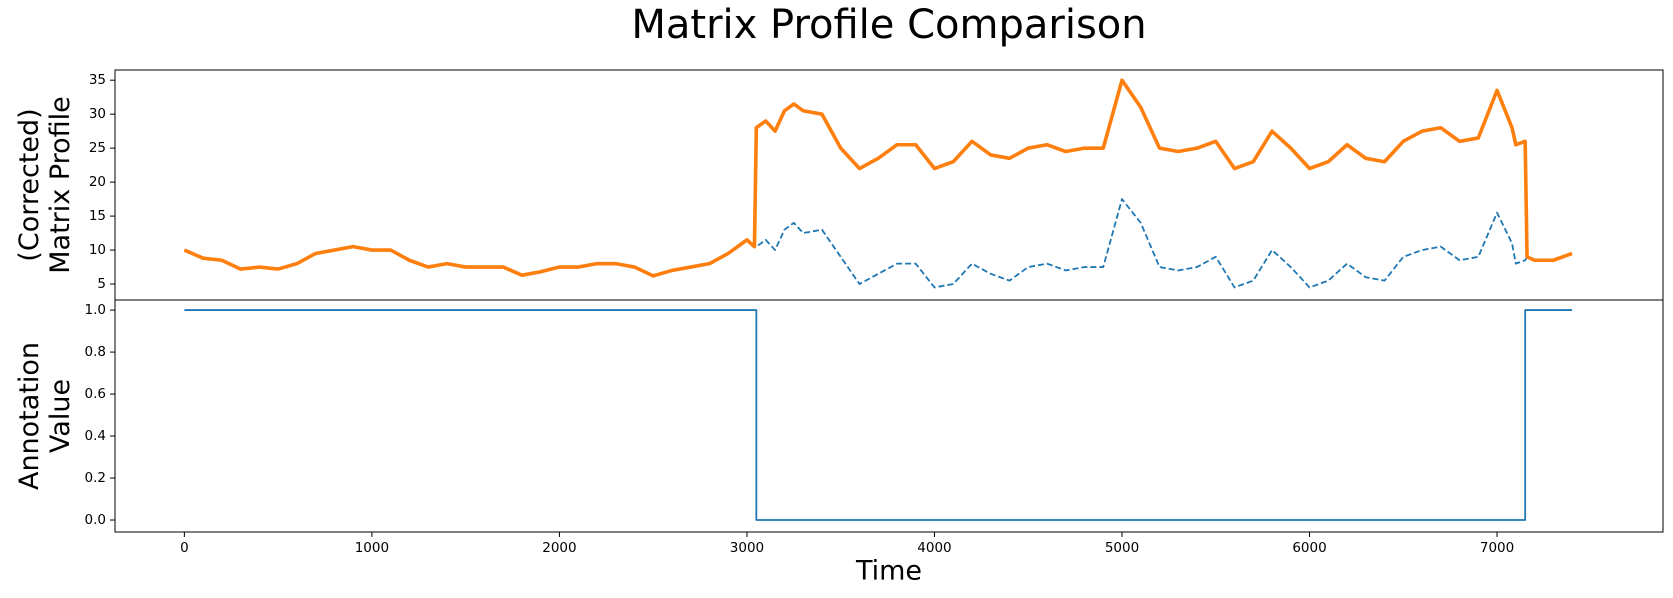 Image resolution: width=1673 pixels, height=598 pixels. I want to click on x-tick-label: 6000, so click(1309, 548).